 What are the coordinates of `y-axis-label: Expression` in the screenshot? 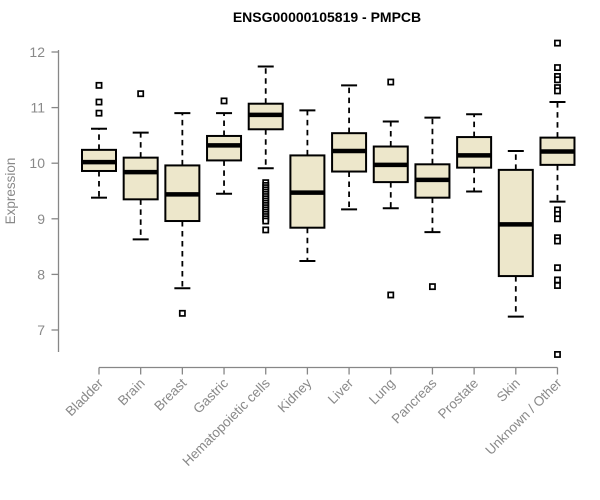 It's located at (10, 191).